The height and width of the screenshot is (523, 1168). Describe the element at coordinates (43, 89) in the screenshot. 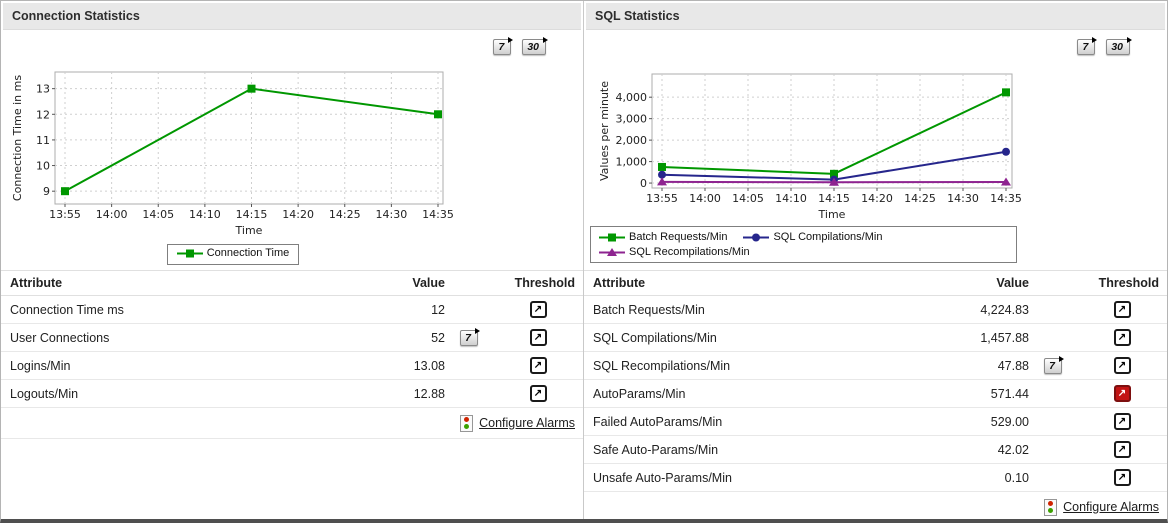

I see `svg-text: 13` at that location.